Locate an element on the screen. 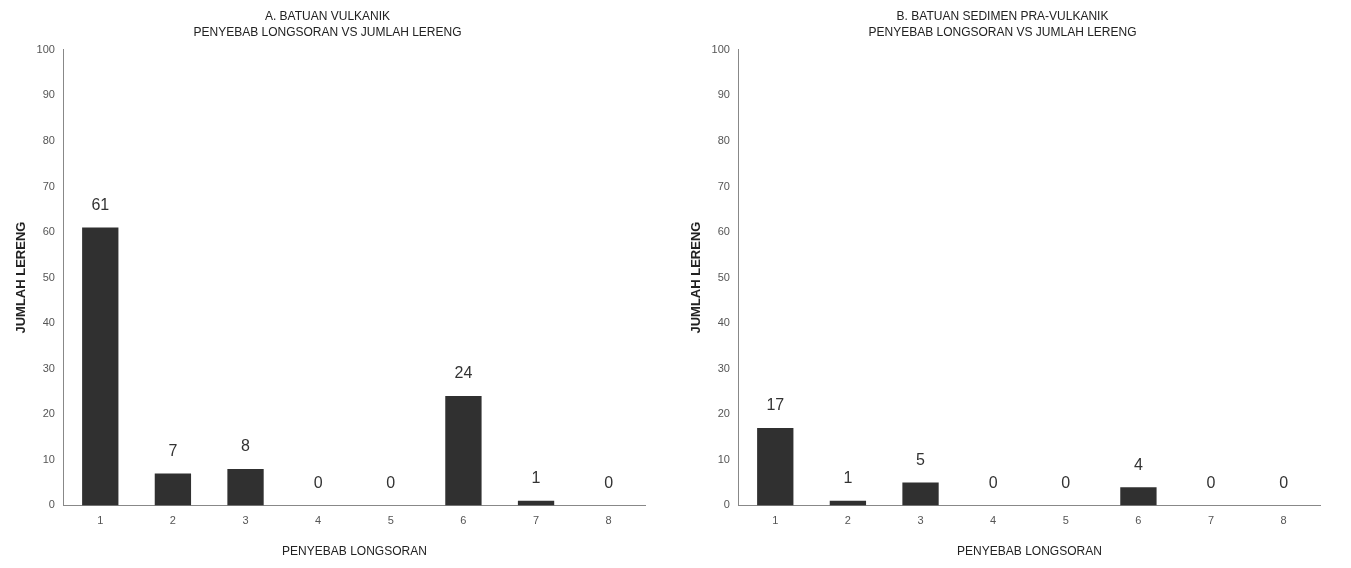 This screenshot has height=568, width=1351. data-label: 4 is located at coordinates (1138, 464).